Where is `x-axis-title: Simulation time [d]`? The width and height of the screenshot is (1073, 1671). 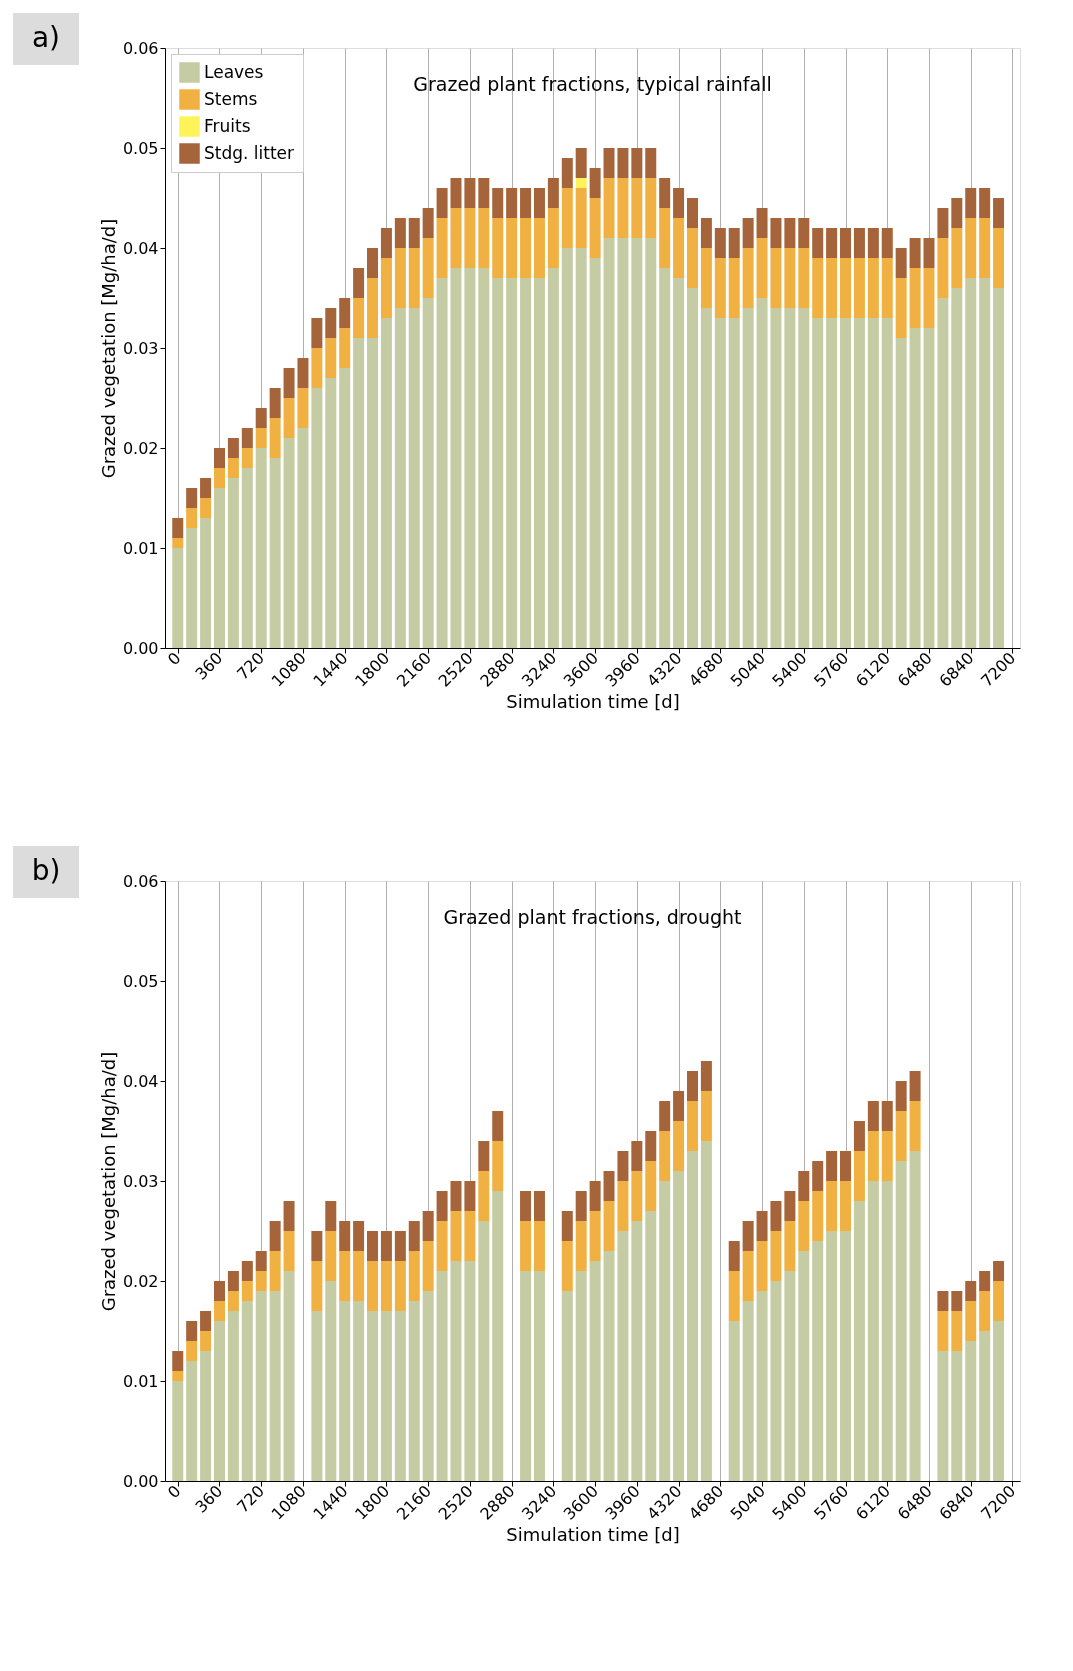 x-axis-title: Simulation time [d] is located at coordinates (593, 1534).